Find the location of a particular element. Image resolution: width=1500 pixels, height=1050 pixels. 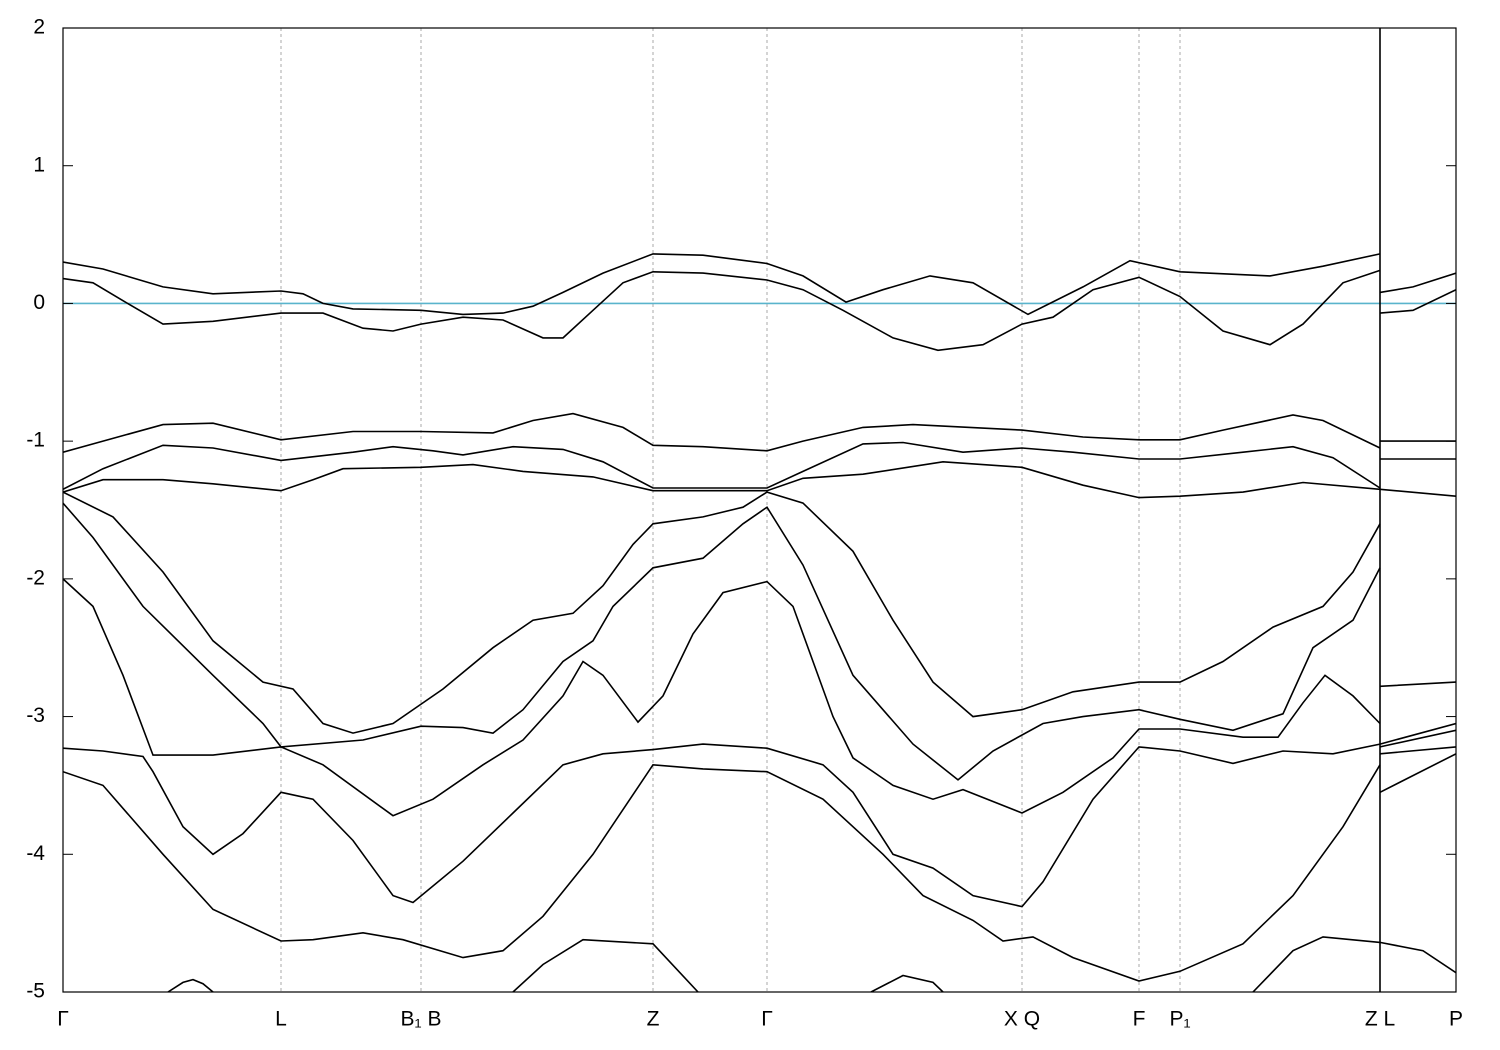

x-tick-label: P is located at coordinates (1456, 1019).